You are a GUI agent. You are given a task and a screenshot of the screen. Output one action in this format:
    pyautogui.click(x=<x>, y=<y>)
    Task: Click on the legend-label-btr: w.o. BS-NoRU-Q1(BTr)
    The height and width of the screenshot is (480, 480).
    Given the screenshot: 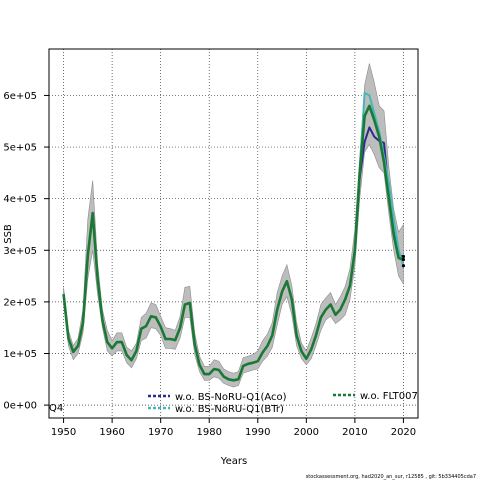 What is the action you would take?
    pyautogui.click(x=229, y=409)
    